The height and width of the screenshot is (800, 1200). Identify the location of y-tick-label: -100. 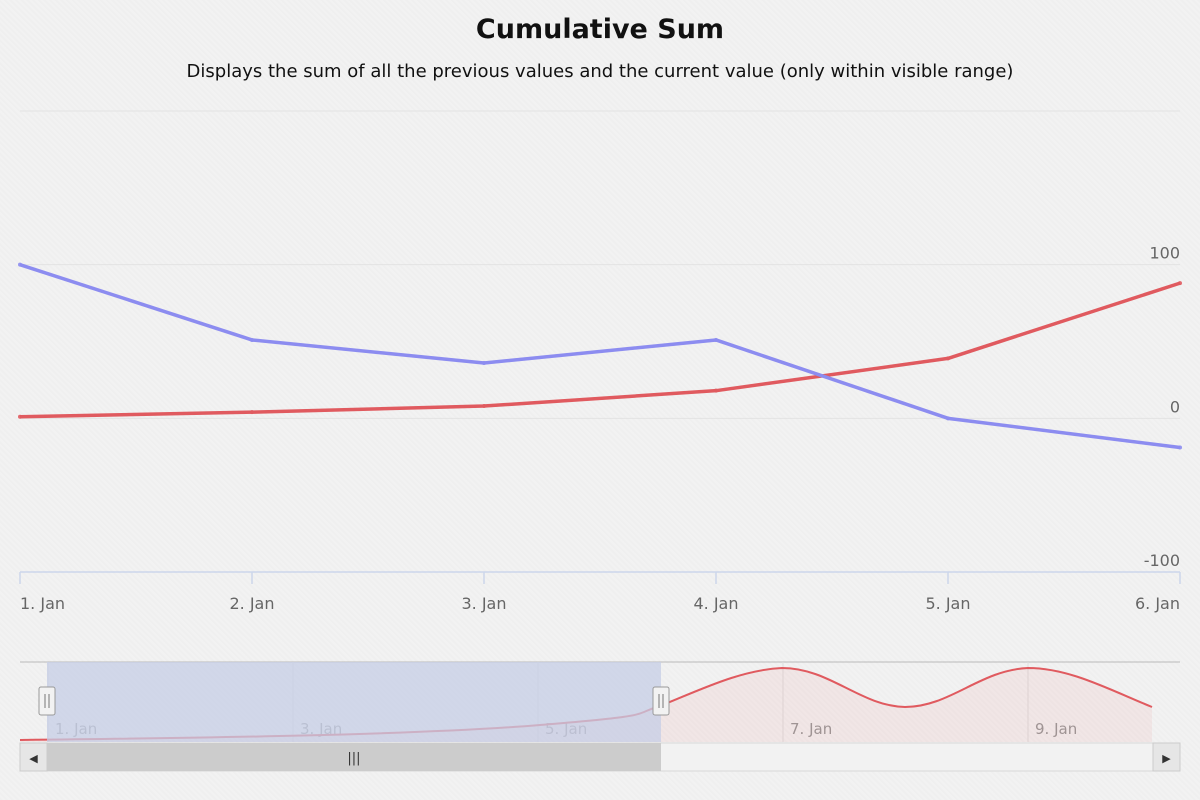
(1162, 560).